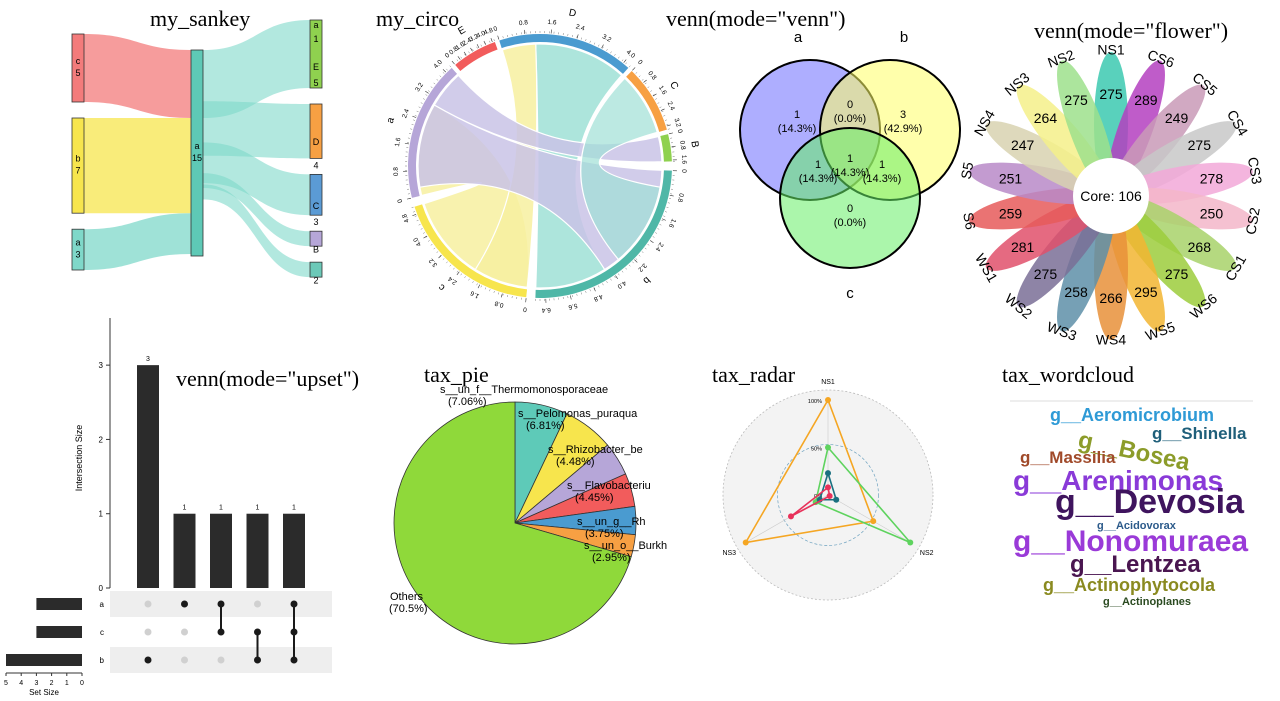 The image size is (1280, 701). I want to click on flower-petal-name: NS1, so click(1110, 50).